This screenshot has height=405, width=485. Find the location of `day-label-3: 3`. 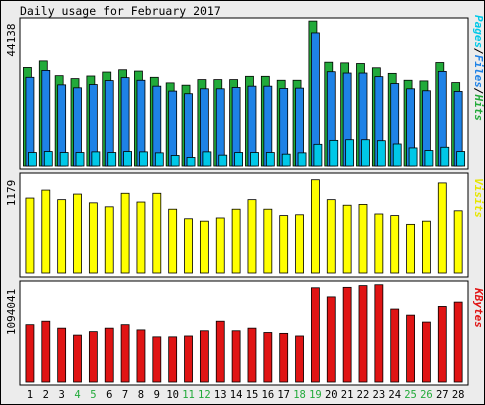

day-label-3: 3 is located at coordinates (61, 395).